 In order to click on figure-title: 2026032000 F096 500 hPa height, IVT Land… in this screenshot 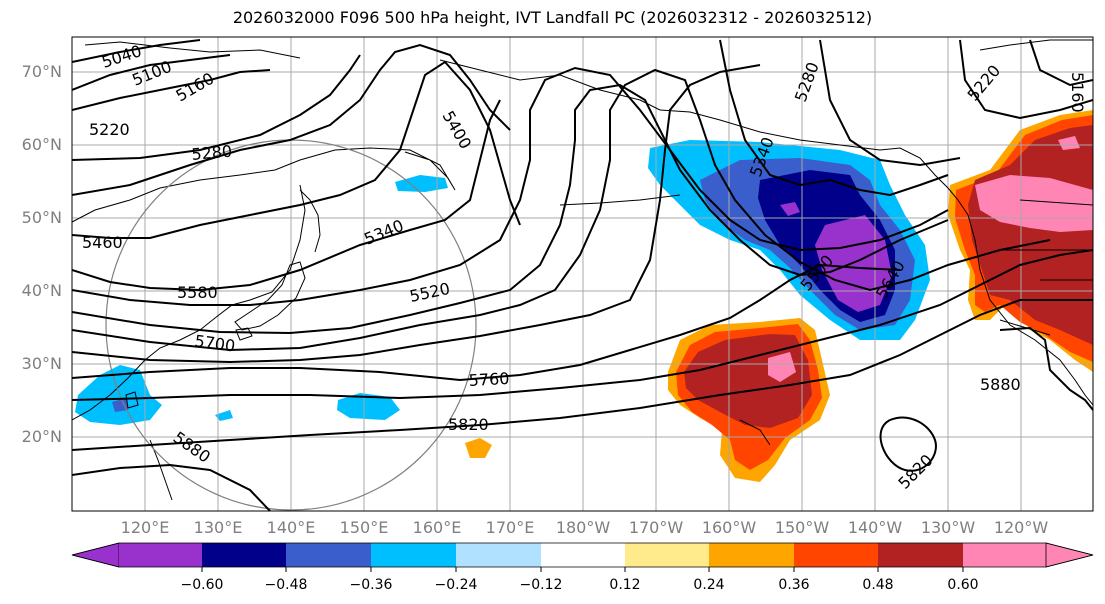, I will do `click(552, 17)`.